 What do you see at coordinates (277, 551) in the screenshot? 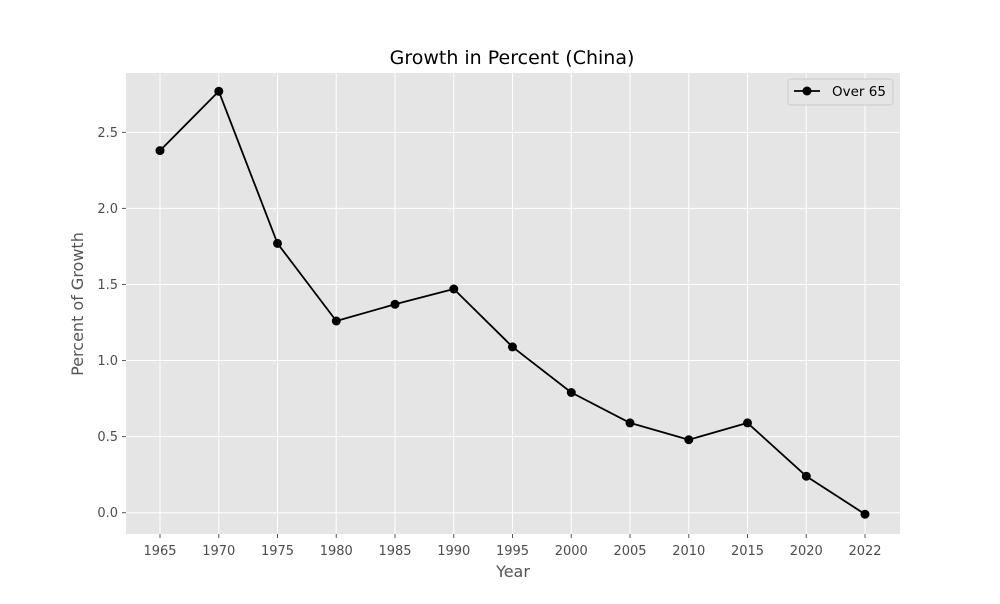
I see `x-tick-label: 1975` at bounding box center [277, 551].